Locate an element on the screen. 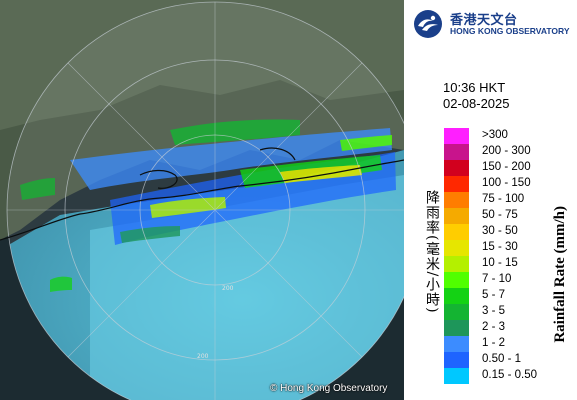  legend-row: 3 - 5 is located at coordinates (499, 312).